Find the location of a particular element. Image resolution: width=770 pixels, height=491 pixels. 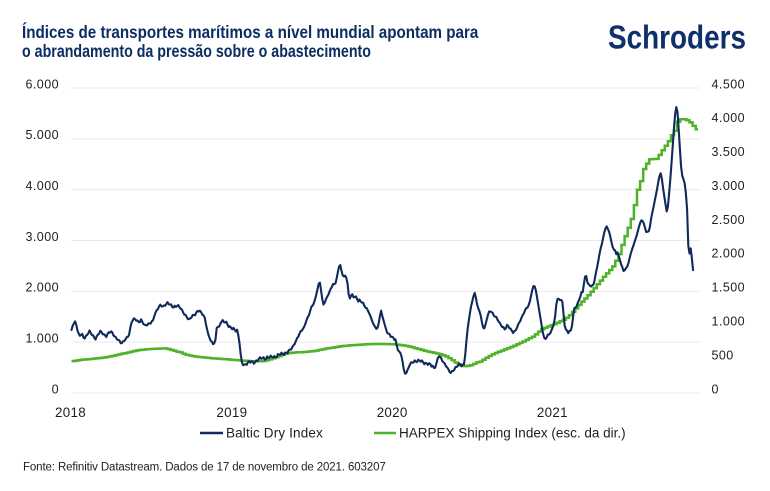

svg-text: 5.000 is located at coordinates (42, 135).